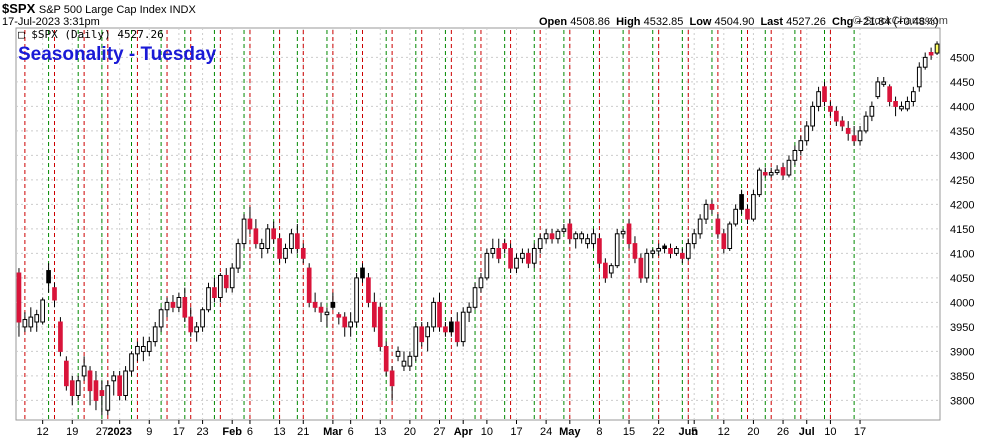 This screenshot has height=438, width=990. Describe the element at coordinates (688, 432) in the screenshot. I see `x-tick-label: Jun` at that location.